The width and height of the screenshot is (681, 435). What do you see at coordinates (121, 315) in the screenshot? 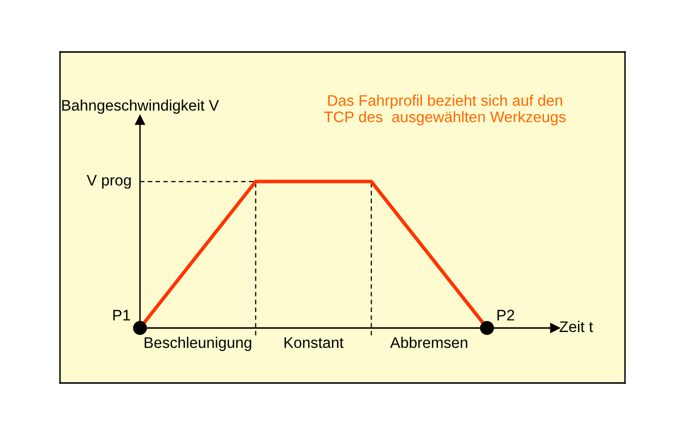
I see `text: P1` at bounding box center [121, 315].